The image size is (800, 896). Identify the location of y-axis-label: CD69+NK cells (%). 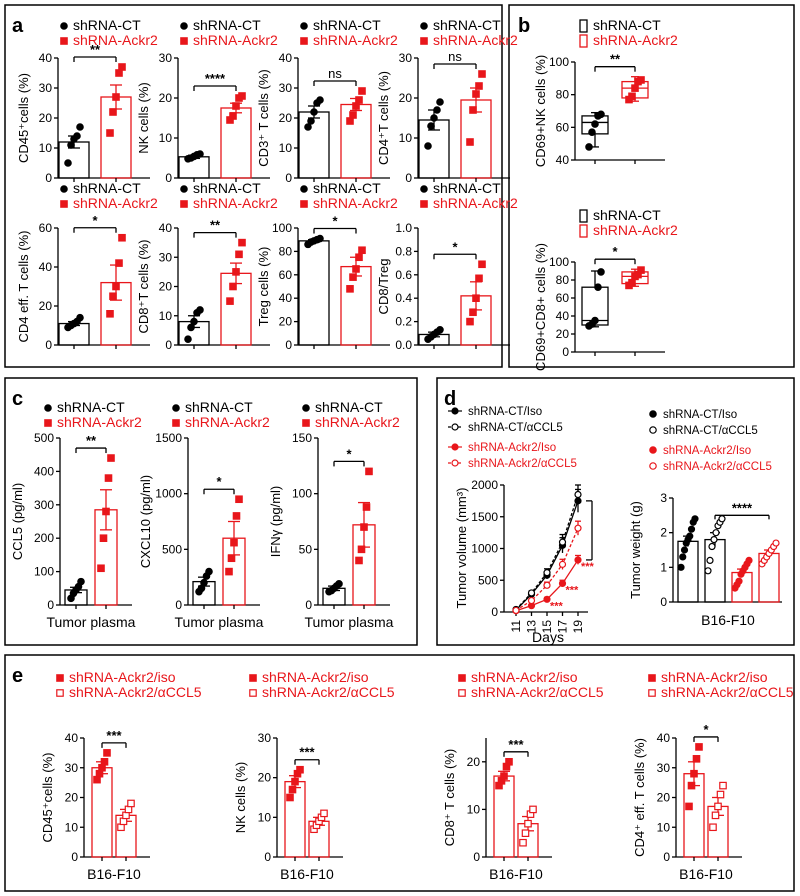
(540, 111).